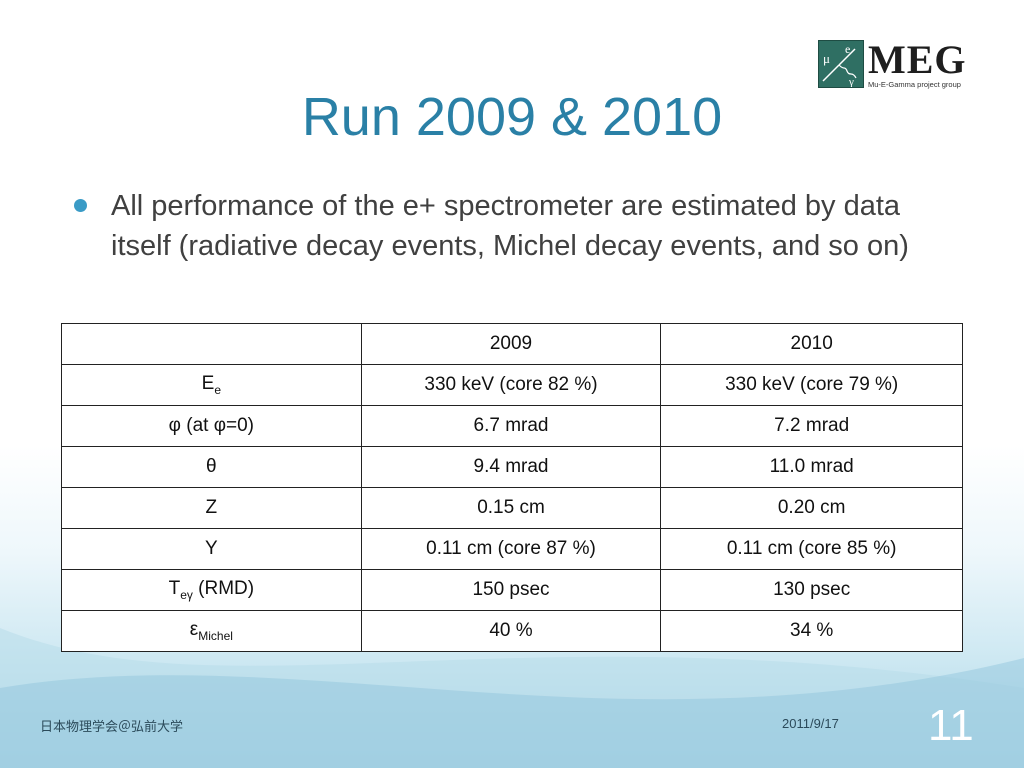 This screenshot has height=768, width=1024. What do you see at coordinates (211, 344) in the screenshot?
I see `header-cell-empty` at bounding box center [211, 344].